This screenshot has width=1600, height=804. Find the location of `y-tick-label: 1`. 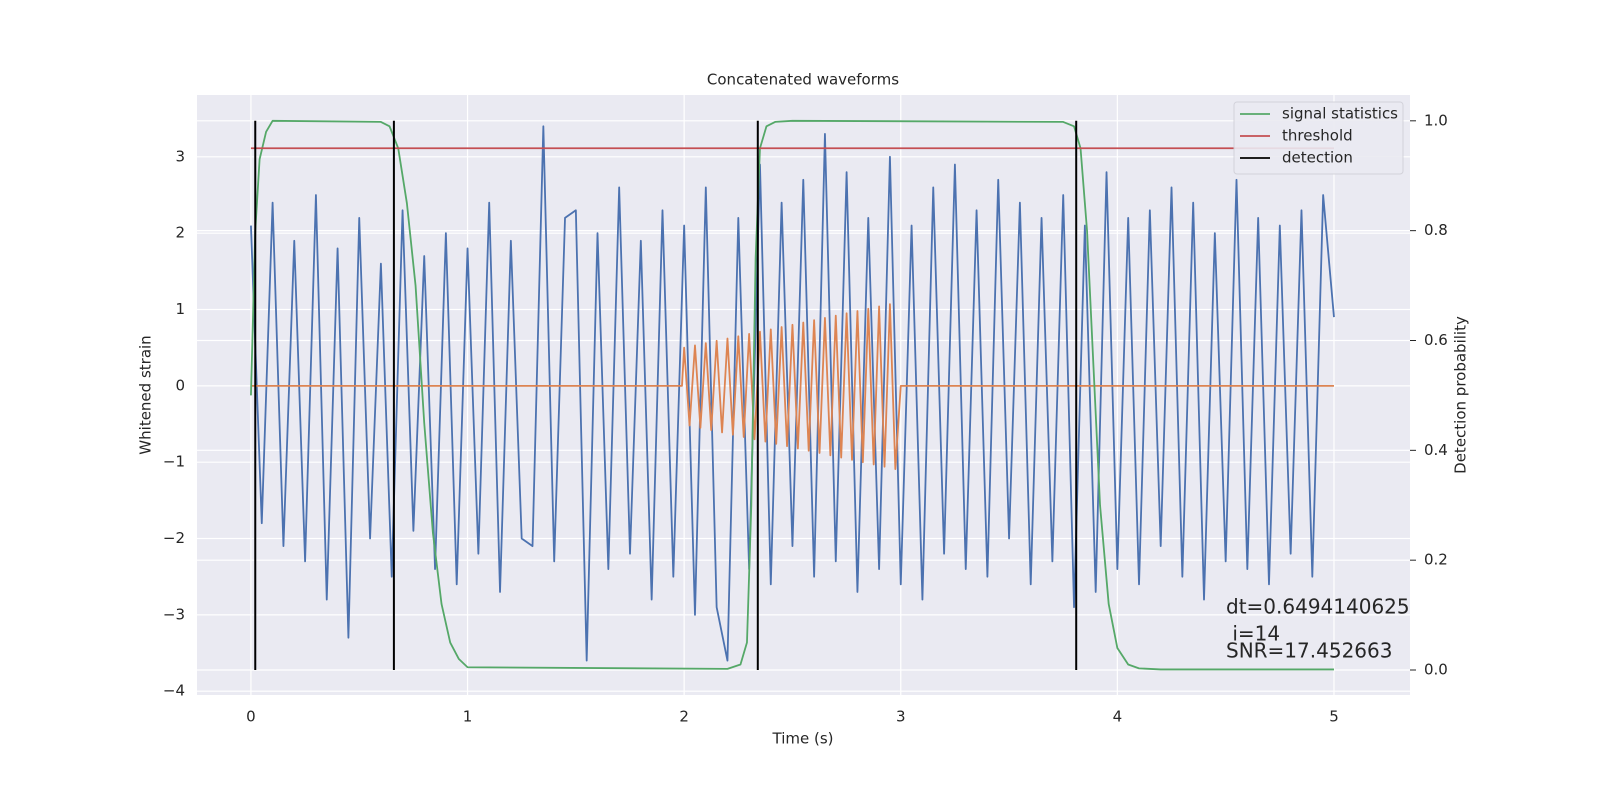

y-tick-label: 1 is located at coordinates (180, 309).